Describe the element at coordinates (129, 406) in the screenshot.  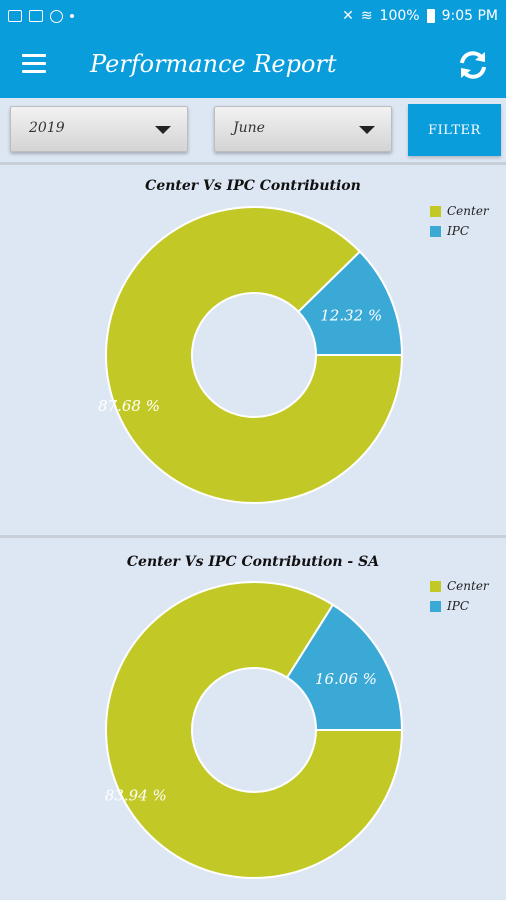
I see `slice-label-center: 87.68 %` at that location.